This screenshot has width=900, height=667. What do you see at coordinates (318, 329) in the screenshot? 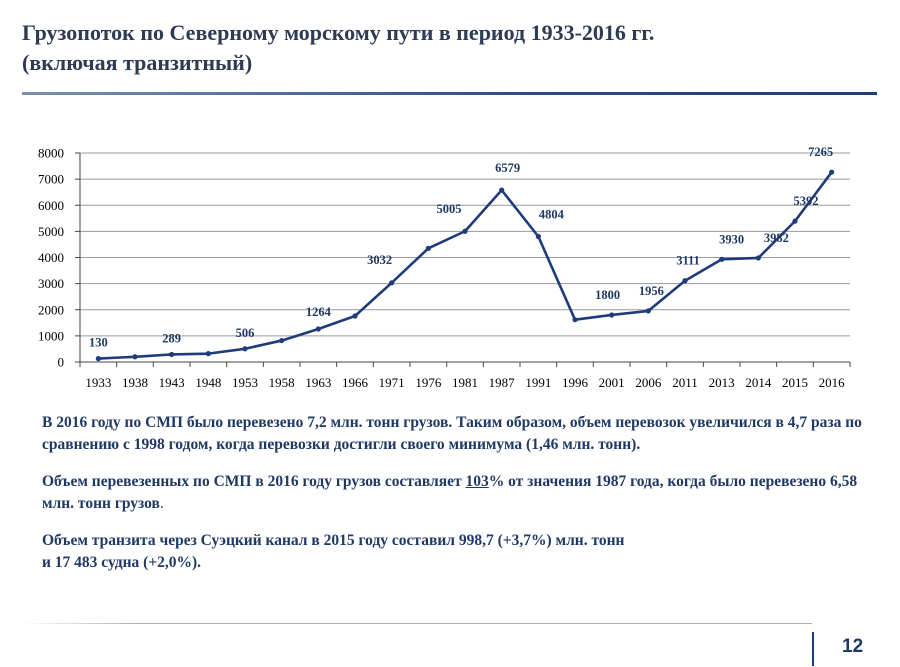
I see `data-point-1963` at bounding box center [318, 329].